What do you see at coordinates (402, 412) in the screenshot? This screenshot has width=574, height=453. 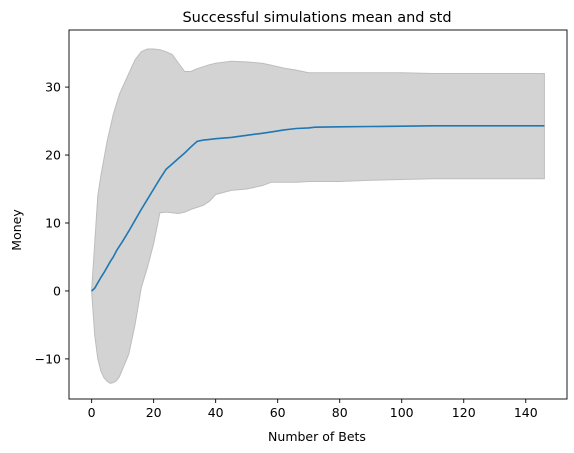 I see `x-tick-label: 100` at bounding box center [402, 412].